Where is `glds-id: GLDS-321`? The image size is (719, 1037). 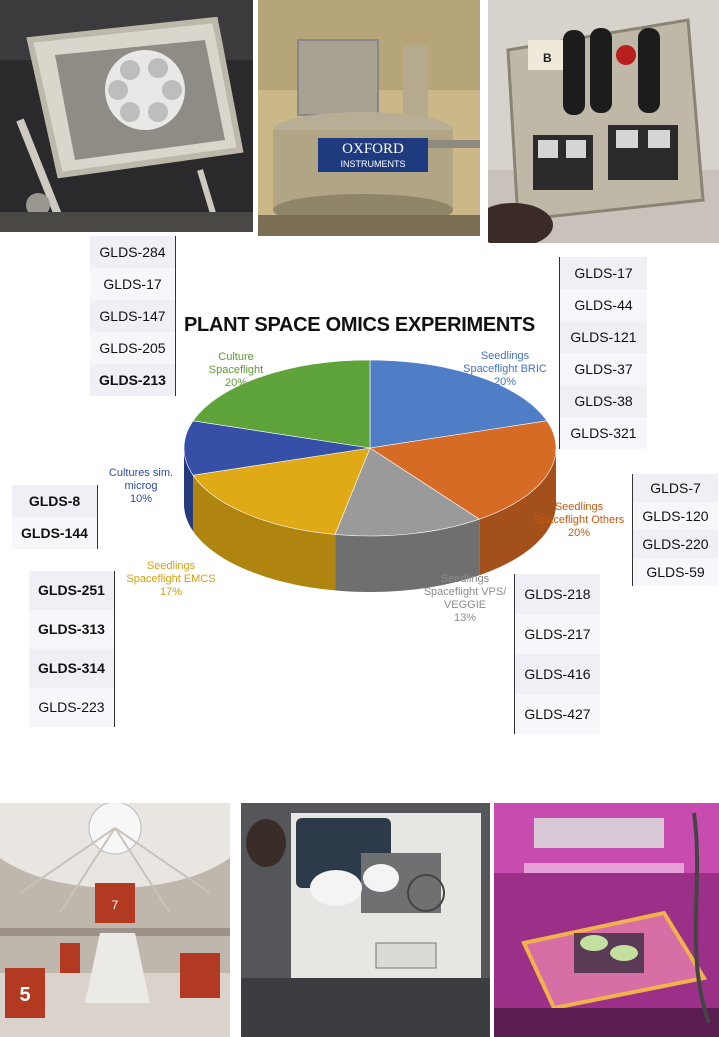 glds-id: GLDS-321 is located at coordinates (603, 433).